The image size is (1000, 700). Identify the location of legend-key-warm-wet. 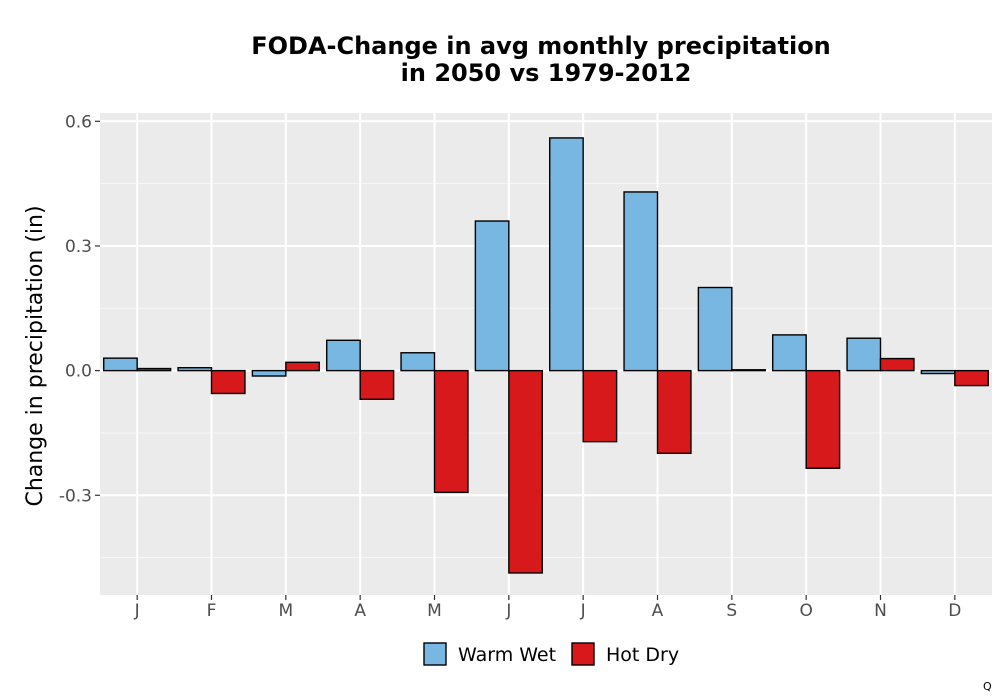
(435, 654).